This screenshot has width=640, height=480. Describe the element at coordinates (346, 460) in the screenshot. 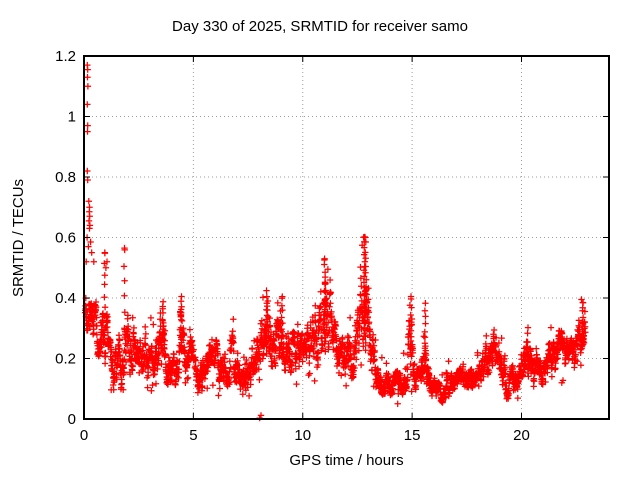

I see `x-axis-label: GPS time / hours` at that location.